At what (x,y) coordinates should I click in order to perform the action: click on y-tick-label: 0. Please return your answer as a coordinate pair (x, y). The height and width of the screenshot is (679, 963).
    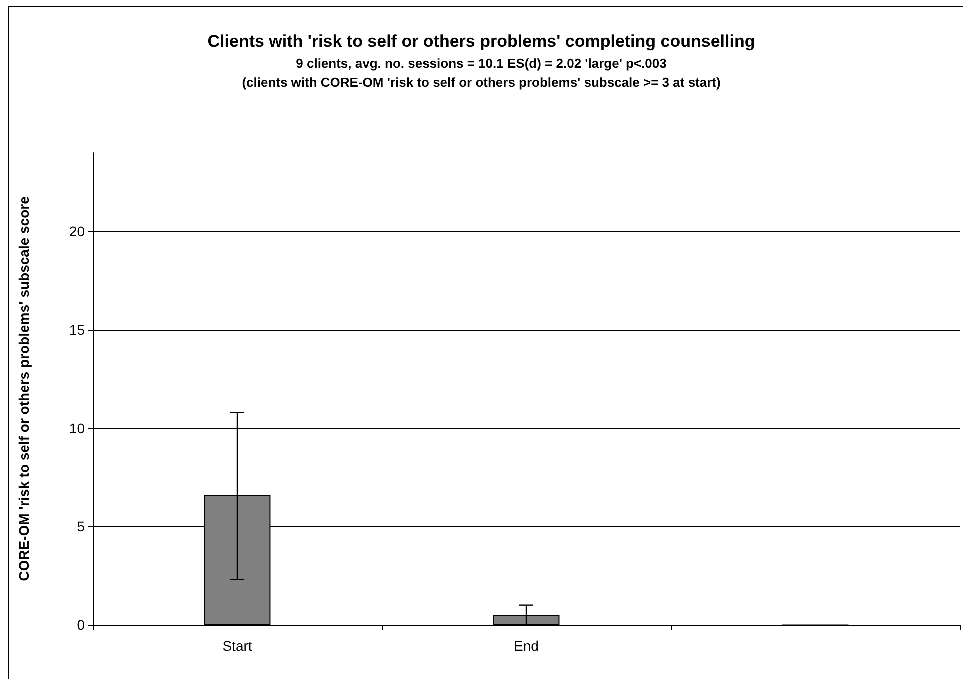
    Looking at the image, I should click on (81, 625).